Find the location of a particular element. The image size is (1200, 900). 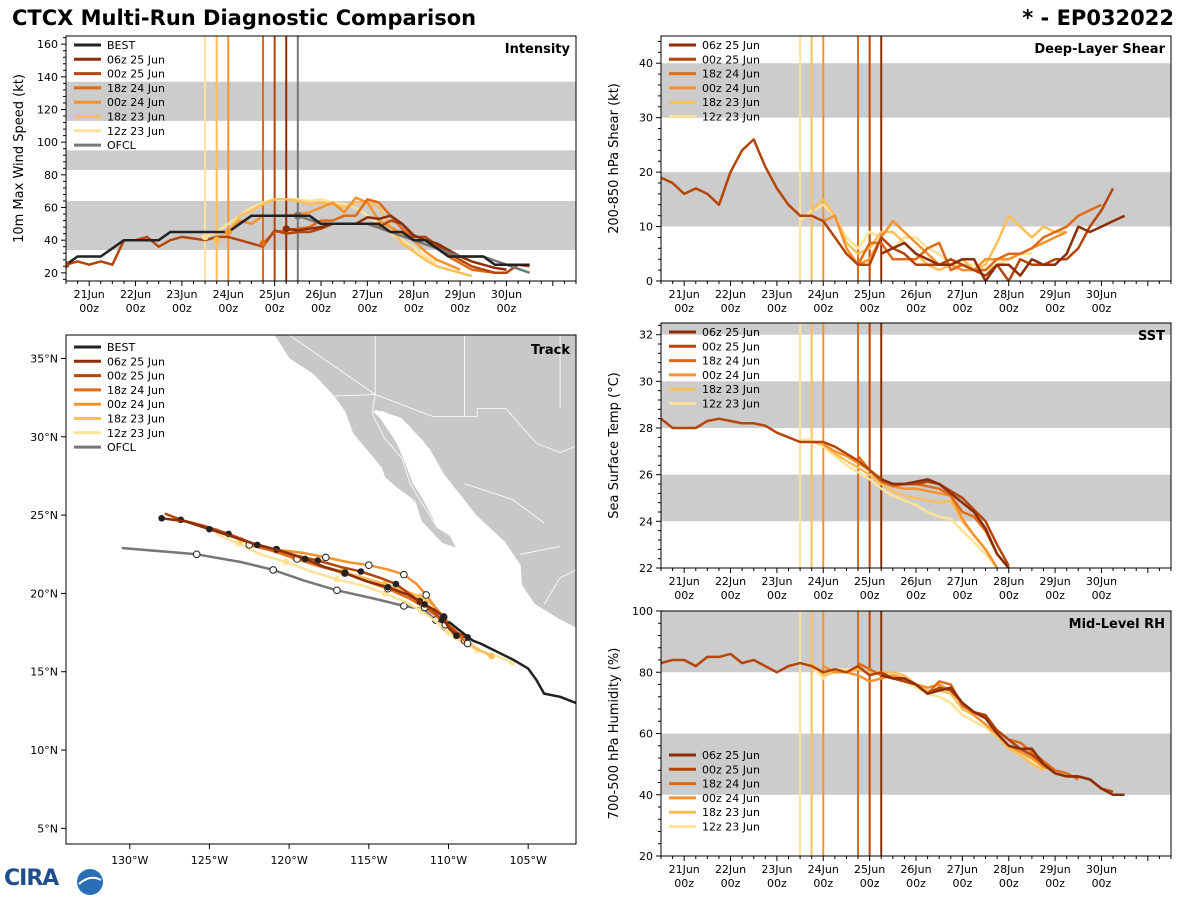

panel-title: Intensity is located at coordinates (538, 49).